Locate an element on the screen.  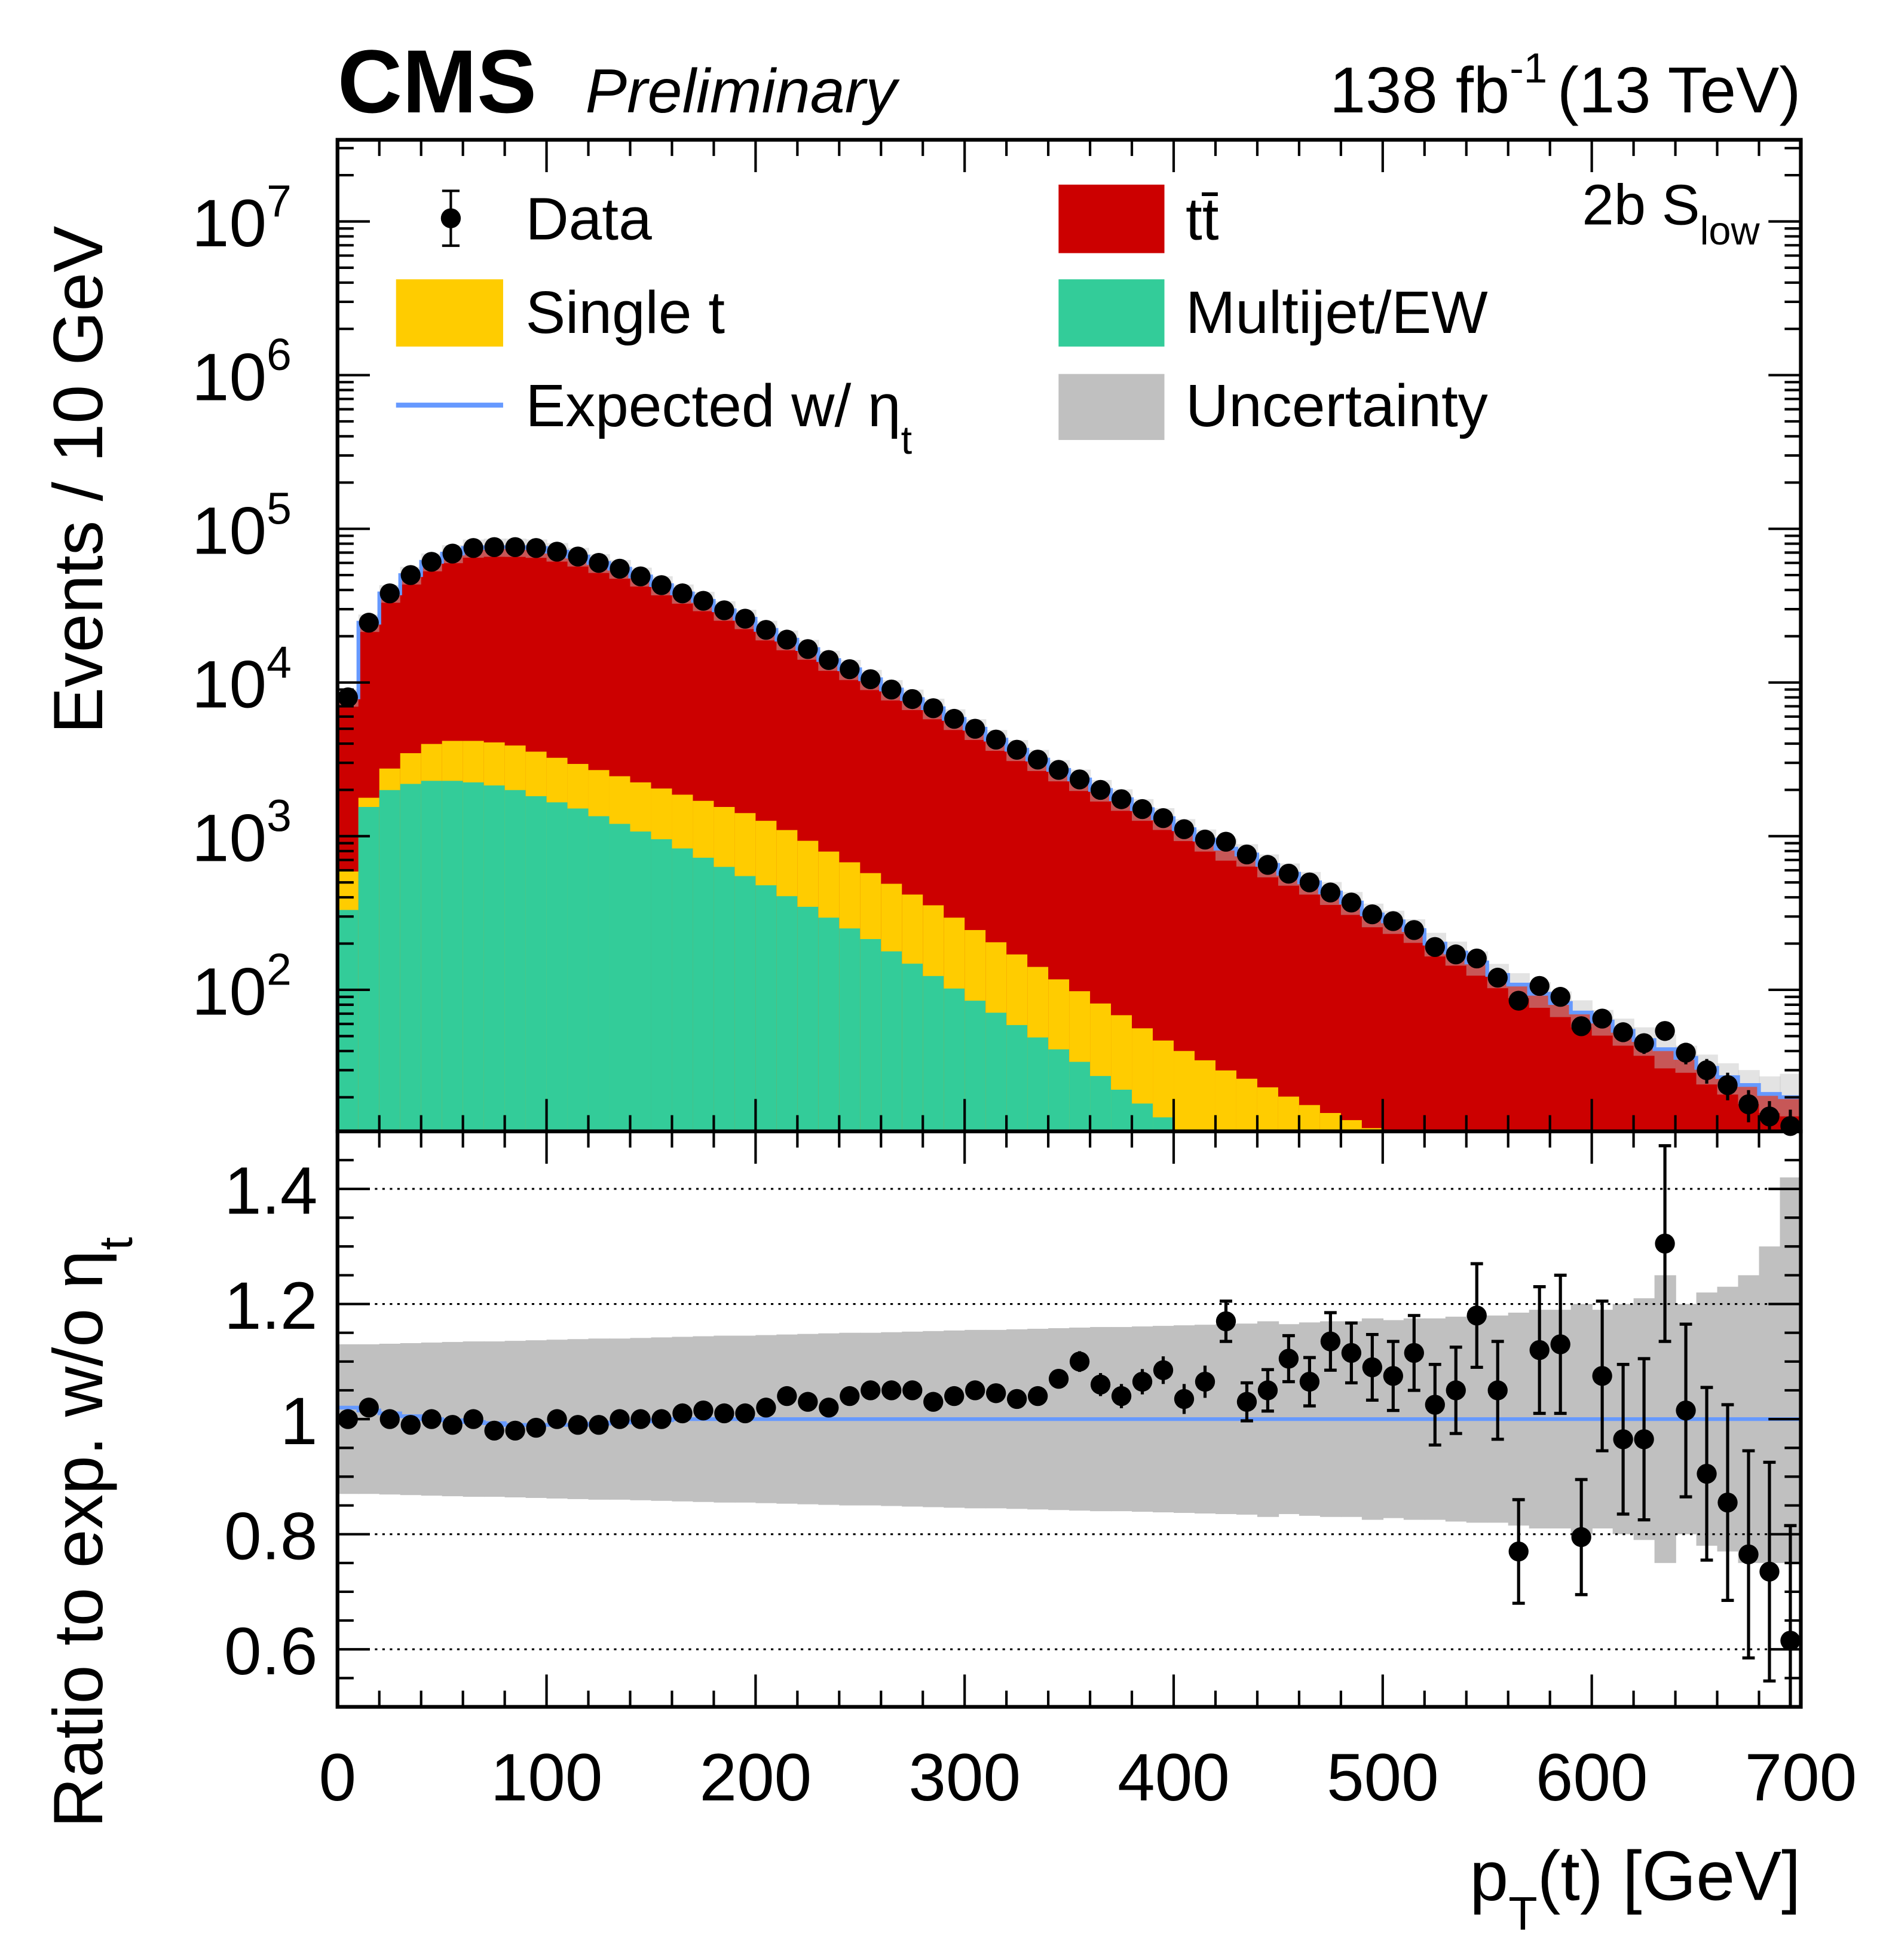
status-label: Preliminary is located at coordinates (742, 92).